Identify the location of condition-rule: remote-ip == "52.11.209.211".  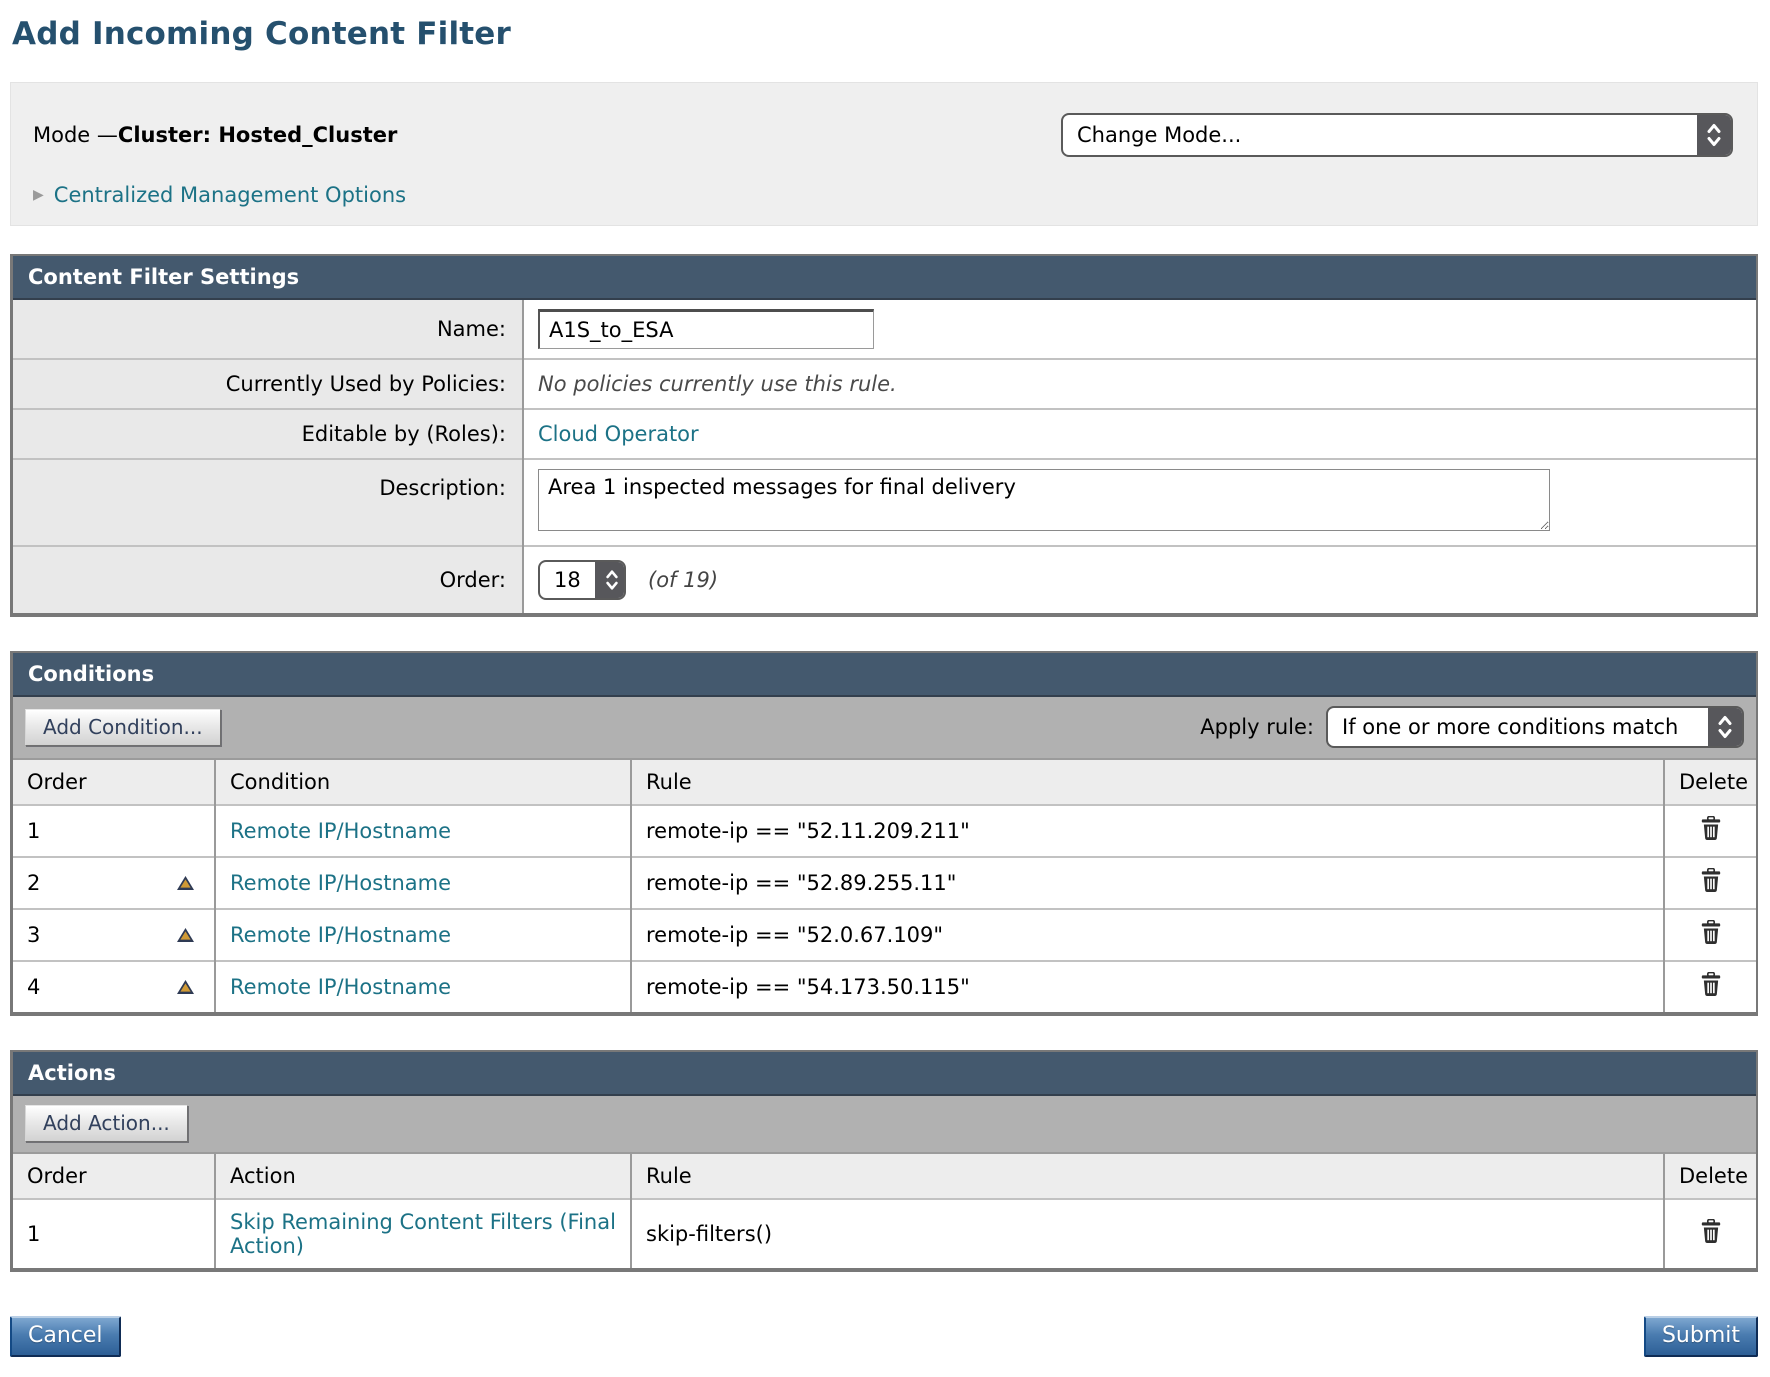
(808, 831).